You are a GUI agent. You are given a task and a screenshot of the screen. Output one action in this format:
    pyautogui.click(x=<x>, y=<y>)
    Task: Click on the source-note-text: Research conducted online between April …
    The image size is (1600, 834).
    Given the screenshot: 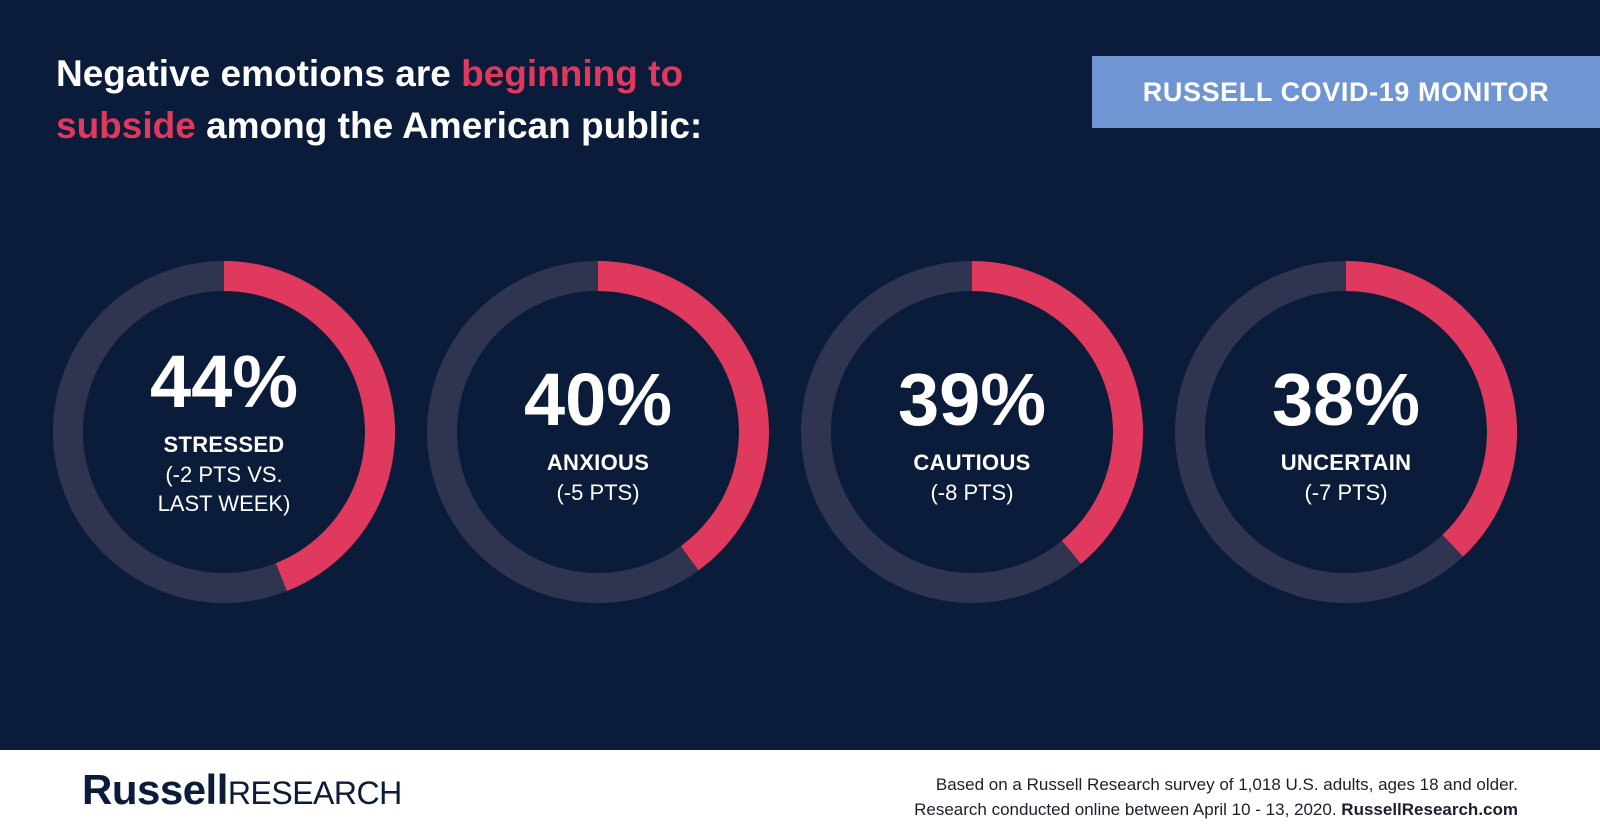 What is the action you would take?
    pyautogui.click(x=1128, y=809)
    